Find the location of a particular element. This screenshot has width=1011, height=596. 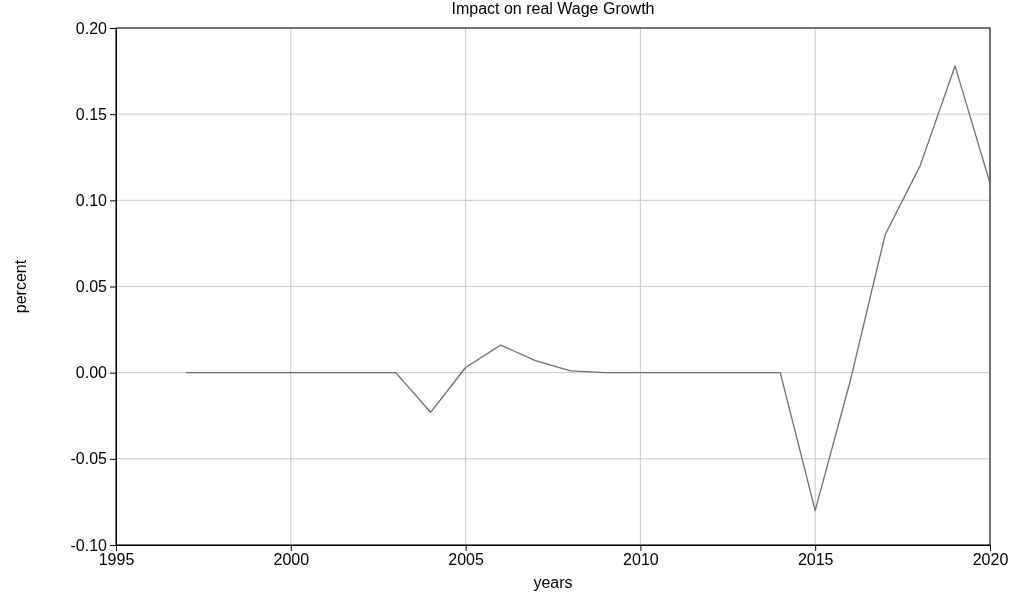

x-tick-label: 2020 is located at coordinates (990, 560).